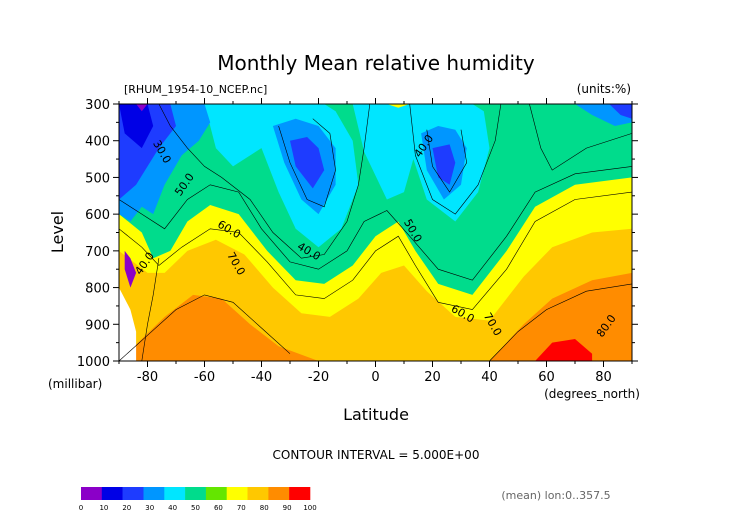 The image size is (752, 532). Describe the element at coordinates (241, 508) in the screenshot. I see `colorbar-label: 70` at that location.